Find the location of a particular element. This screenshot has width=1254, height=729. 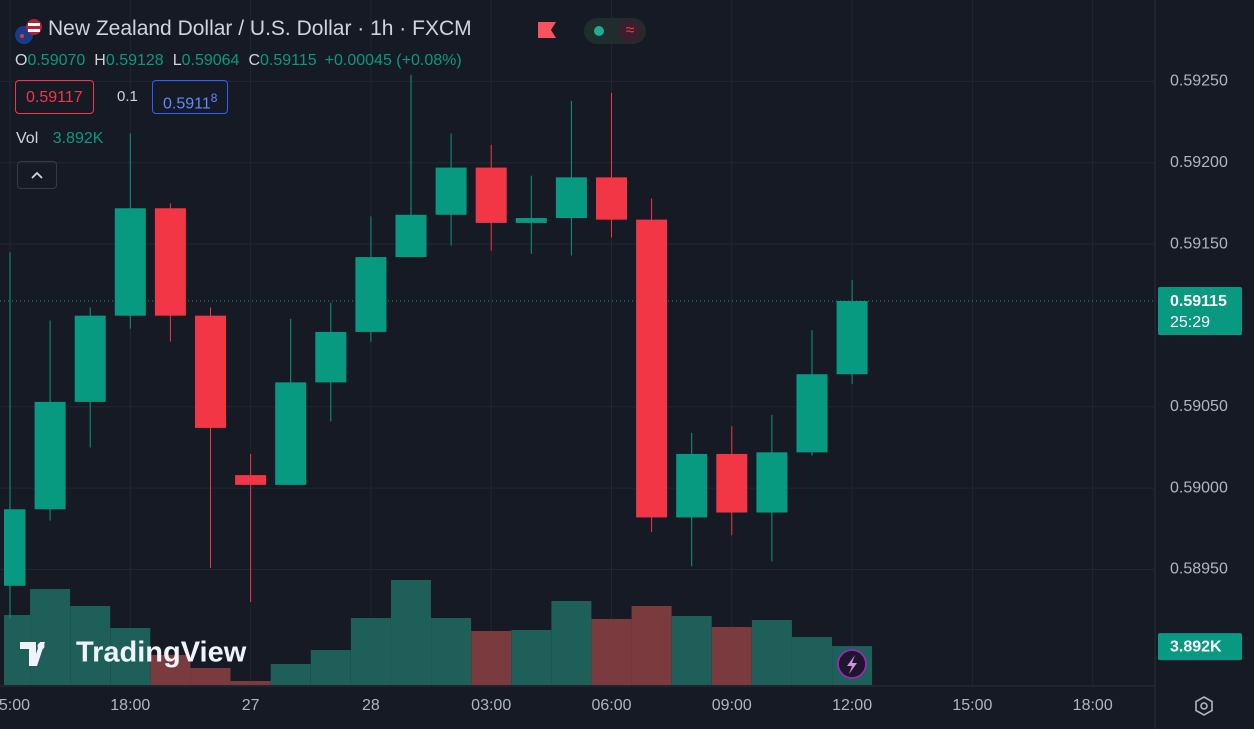

y-tick-label: 0.59050 is located at coordinates (1199, 406).